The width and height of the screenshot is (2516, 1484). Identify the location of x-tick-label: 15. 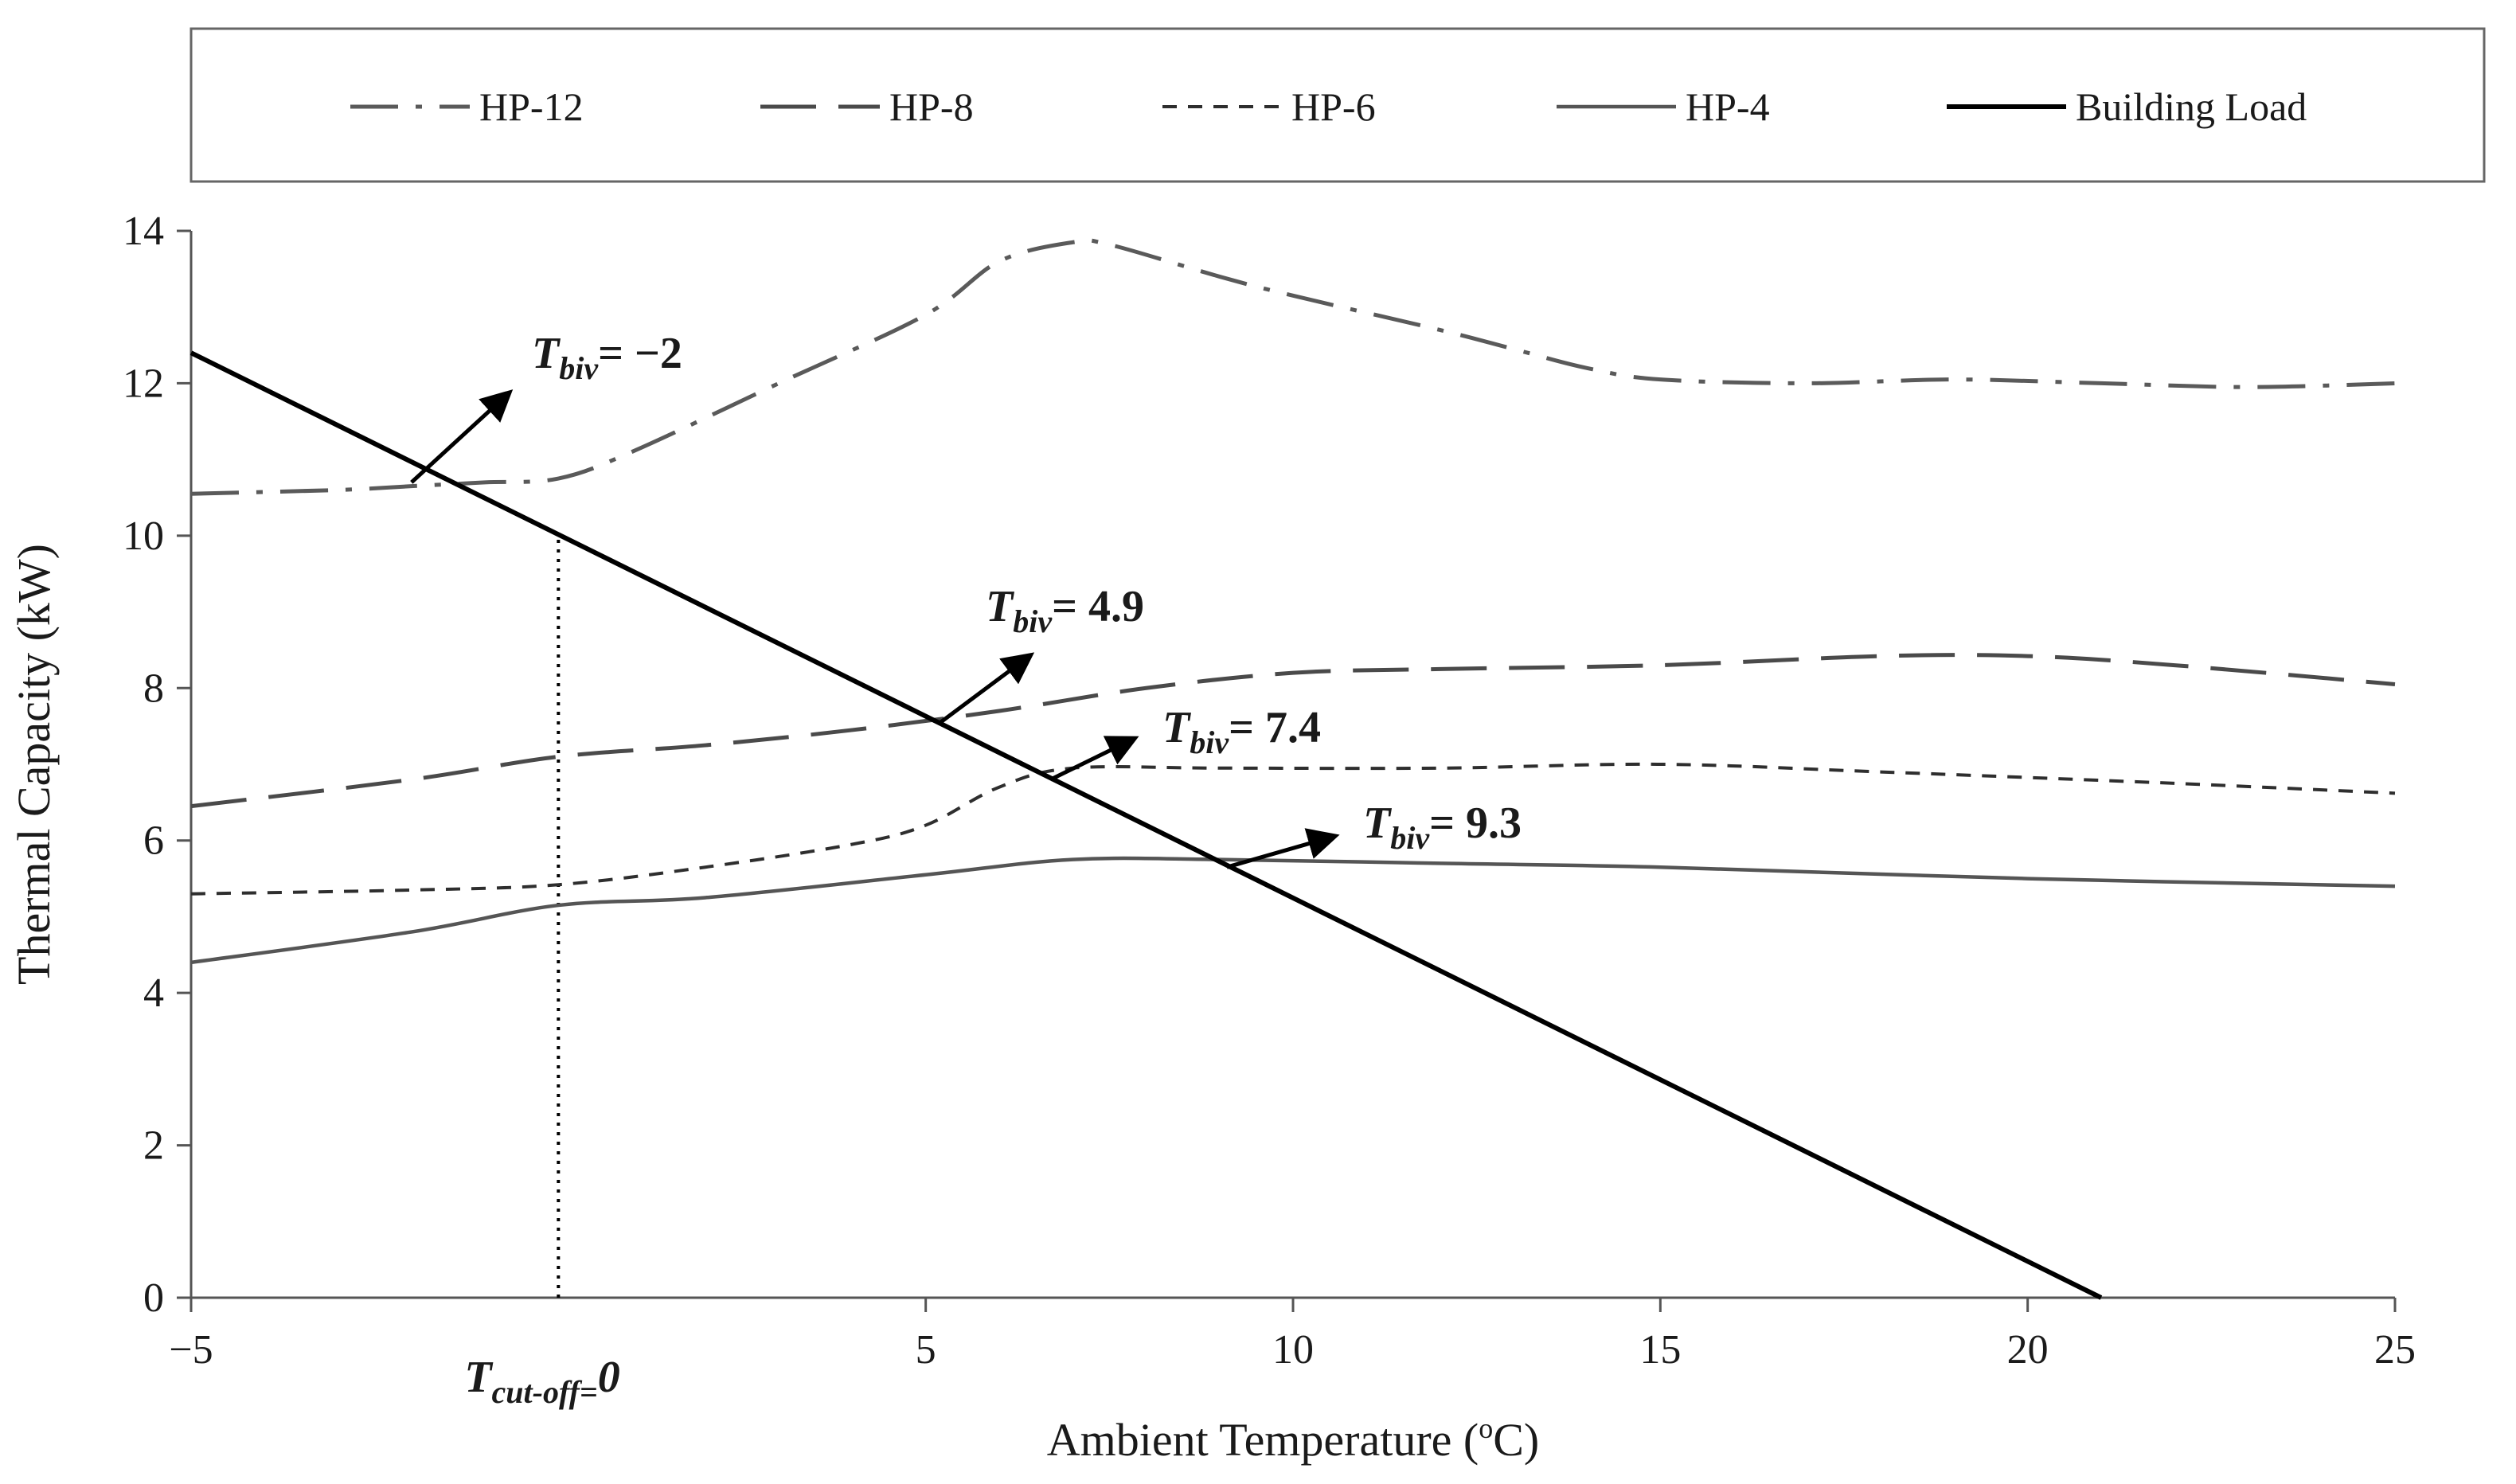
(1660, 1350).